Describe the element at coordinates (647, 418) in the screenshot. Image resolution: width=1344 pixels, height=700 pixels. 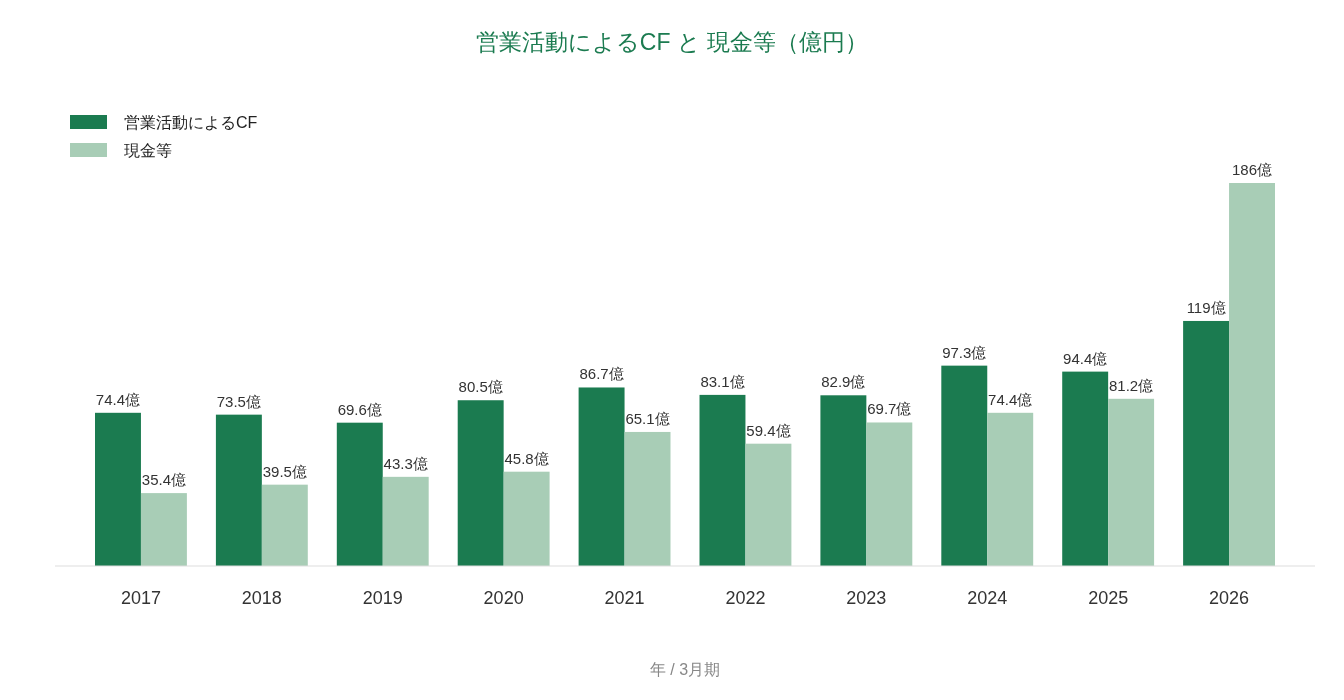
I see `data-label: 65.1億` at that location.